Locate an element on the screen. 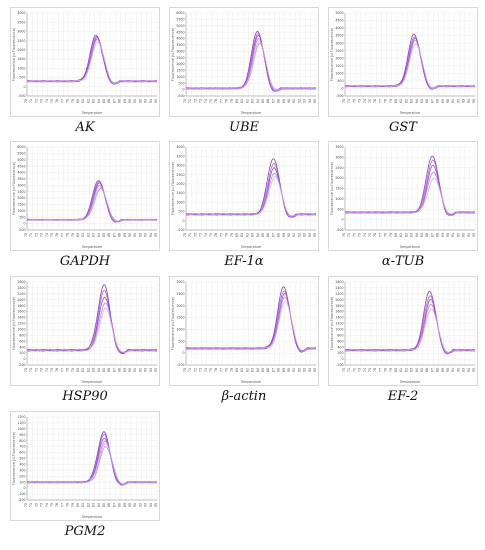 The image size is (485, 550). x-tick-label: 73 is located at coordinates (42, 505).